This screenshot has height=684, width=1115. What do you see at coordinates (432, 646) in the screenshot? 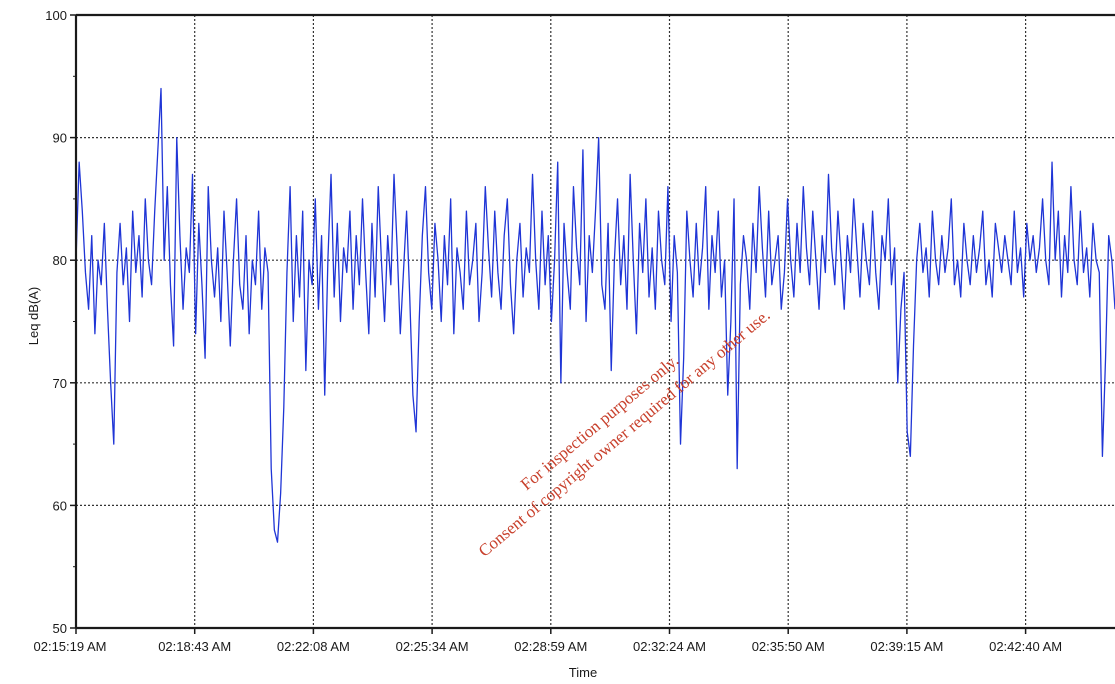
I see `x-tick-label-3: 02:25:34 AM` at bounding box center [432, 646].